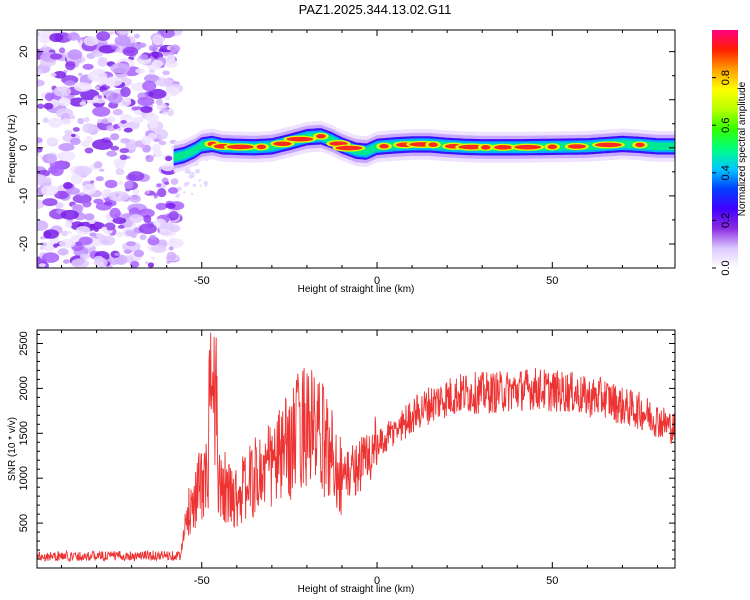  I want to click on y-tick-label: 1000, so click(24, 478).